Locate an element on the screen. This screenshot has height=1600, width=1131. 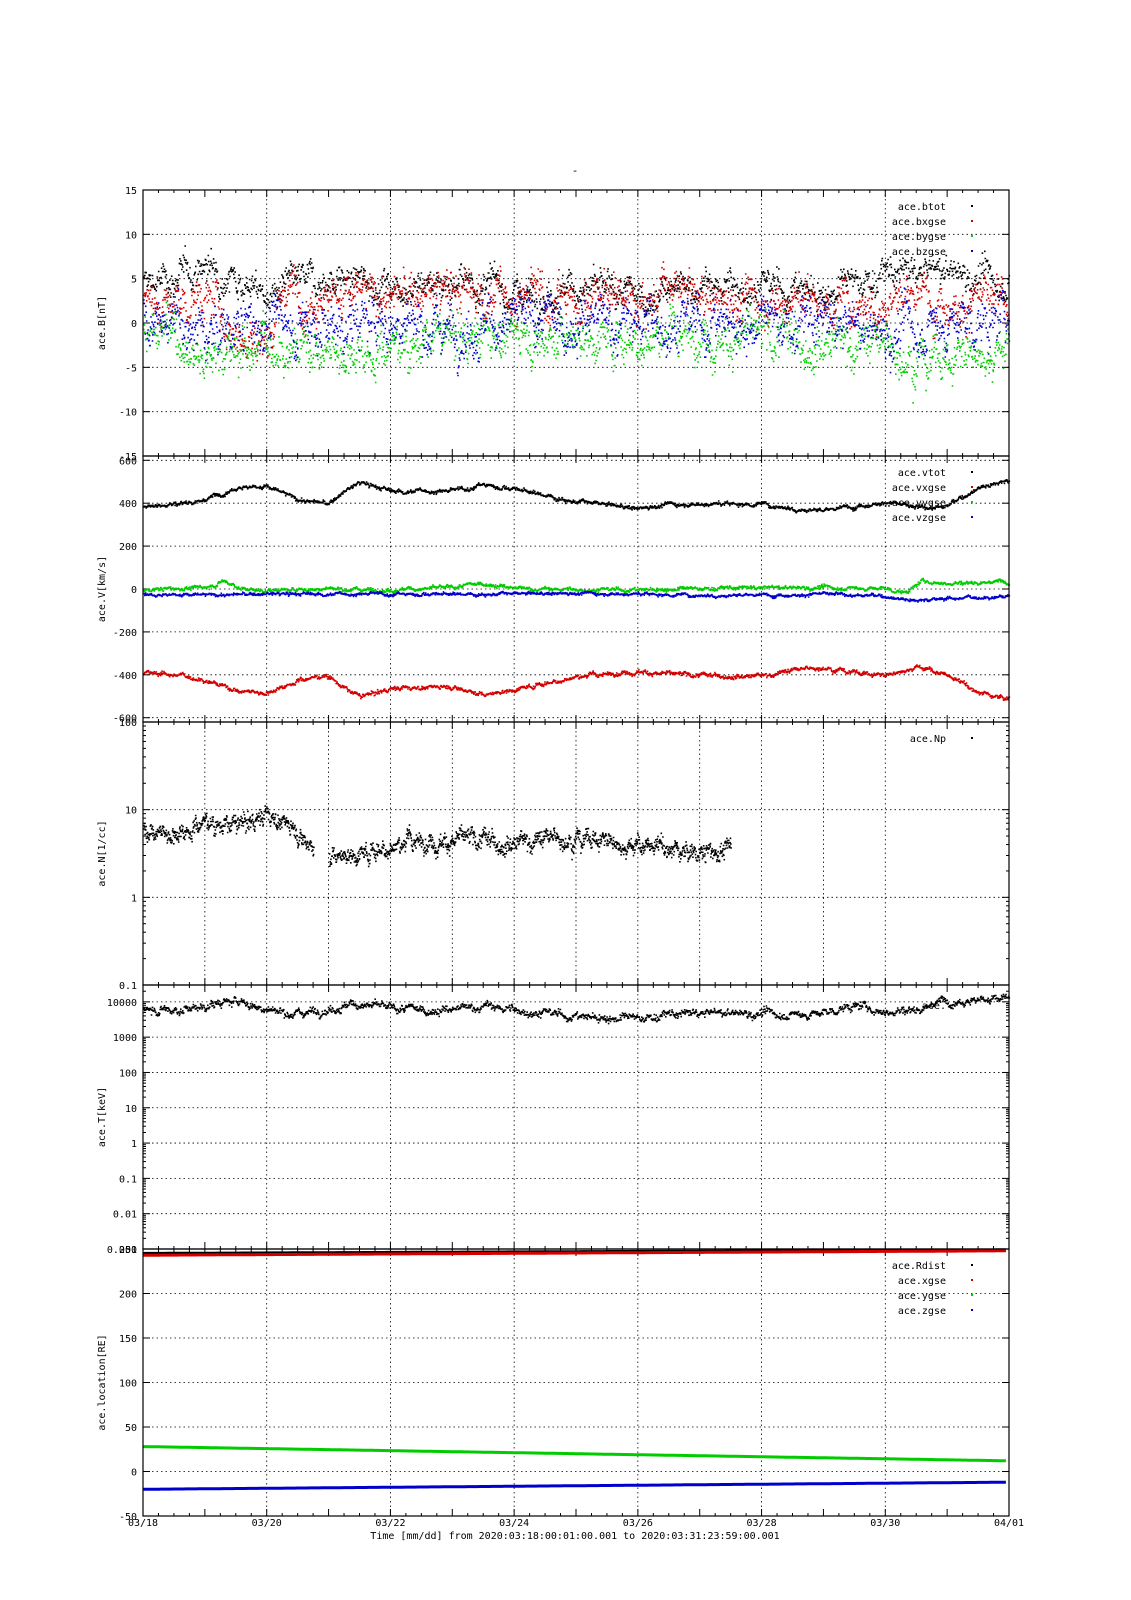
legend-label: ace. is located at coordinates (934, 1006).